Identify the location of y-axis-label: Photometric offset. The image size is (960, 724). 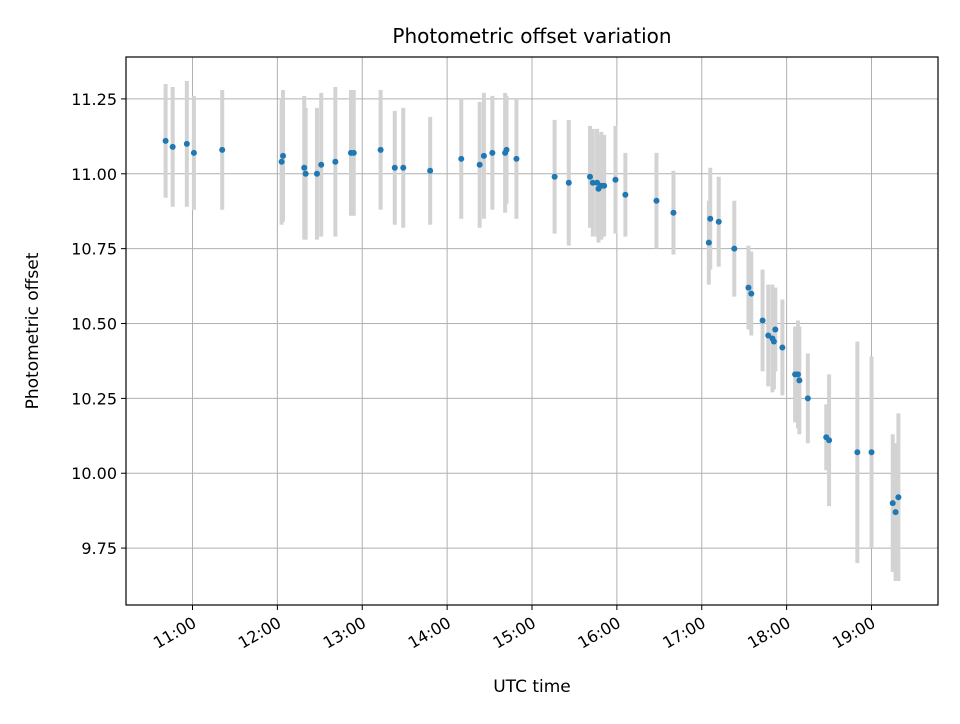
(33, 330).